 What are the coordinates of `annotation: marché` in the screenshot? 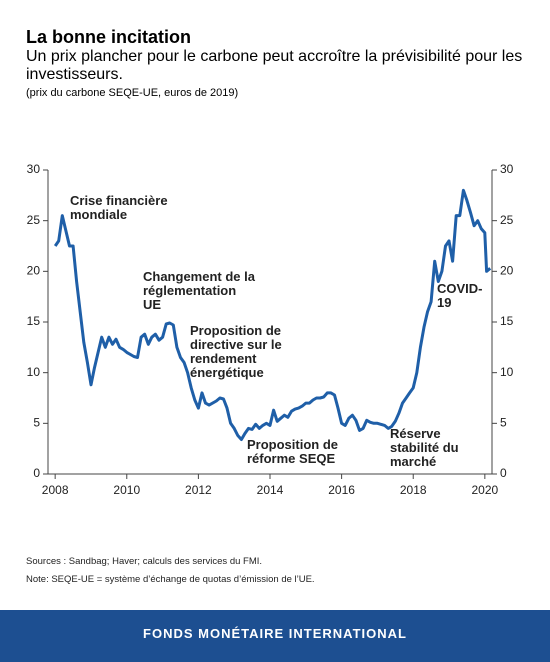 It's located at (413, 461).